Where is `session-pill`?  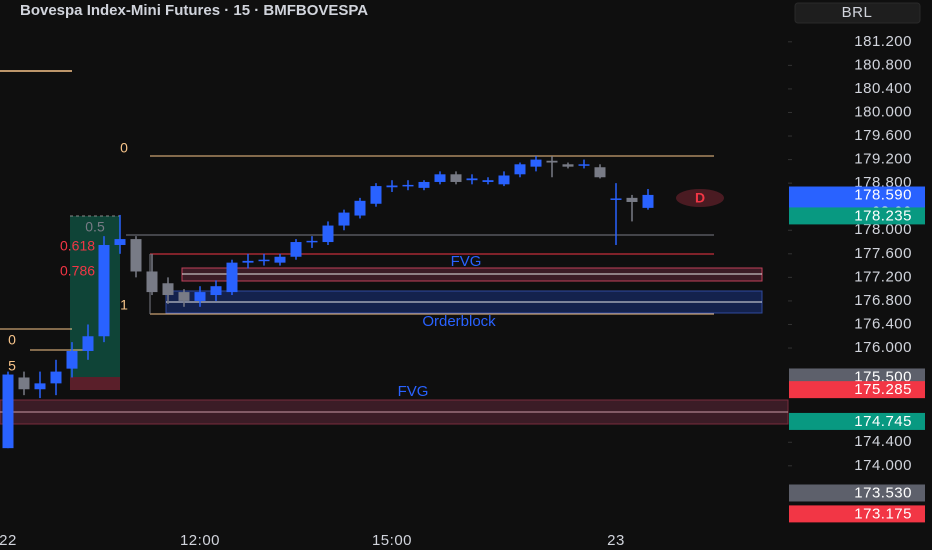 session-pill is located at coordinates (700, 198).